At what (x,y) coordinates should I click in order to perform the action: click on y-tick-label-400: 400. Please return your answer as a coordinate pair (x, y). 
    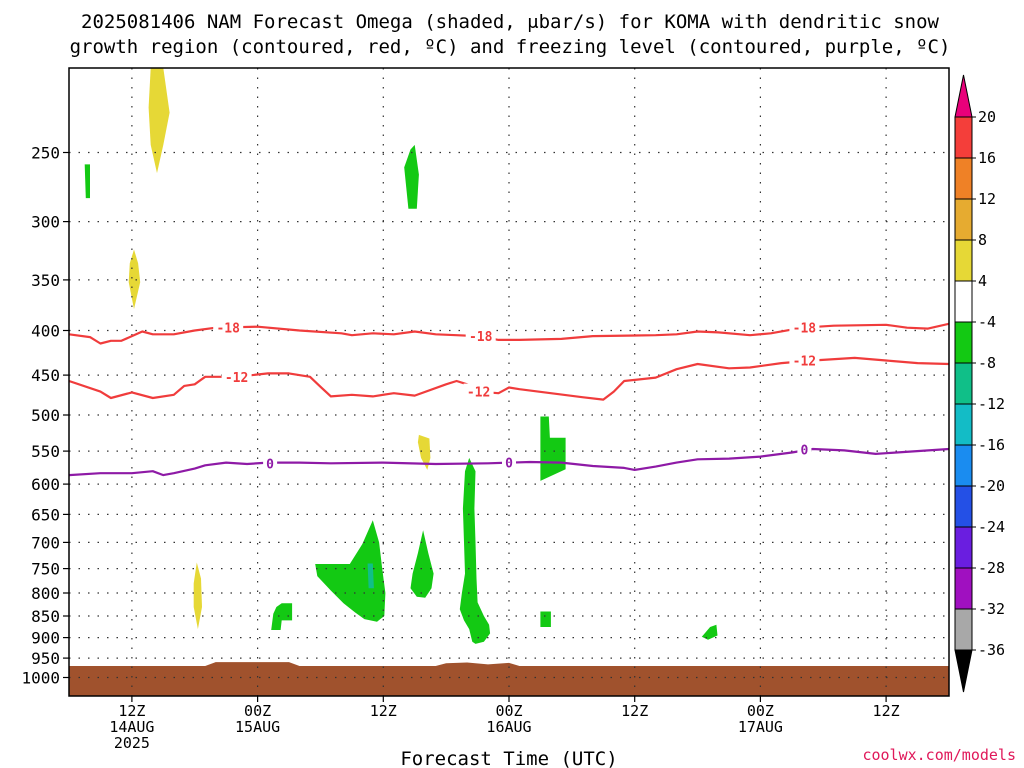
    Looking at the image, I should click on (45, 331).